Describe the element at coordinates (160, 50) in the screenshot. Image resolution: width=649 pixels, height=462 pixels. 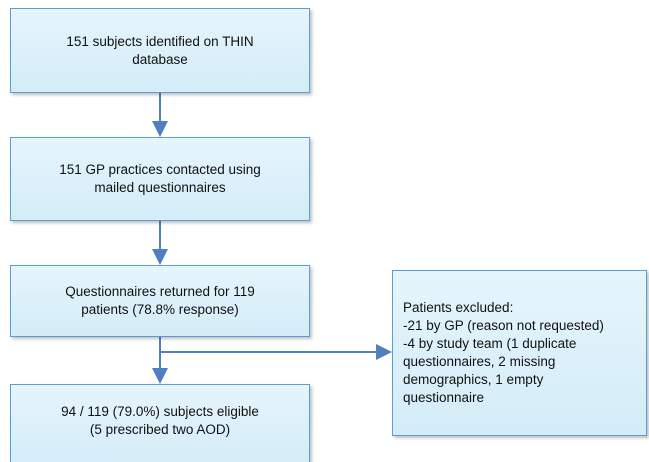
I see `node: 151 subjects identified on THIN database` at that location.